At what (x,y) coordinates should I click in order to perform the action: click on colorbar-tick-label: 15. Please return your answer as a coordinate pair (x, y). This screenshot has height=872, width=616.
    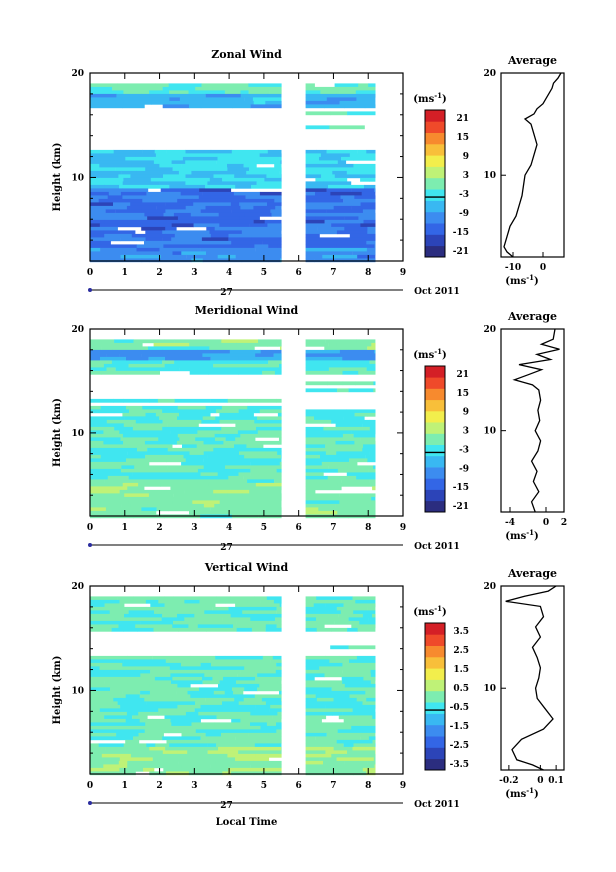
    Looking at the image, I should click on (462, 394).